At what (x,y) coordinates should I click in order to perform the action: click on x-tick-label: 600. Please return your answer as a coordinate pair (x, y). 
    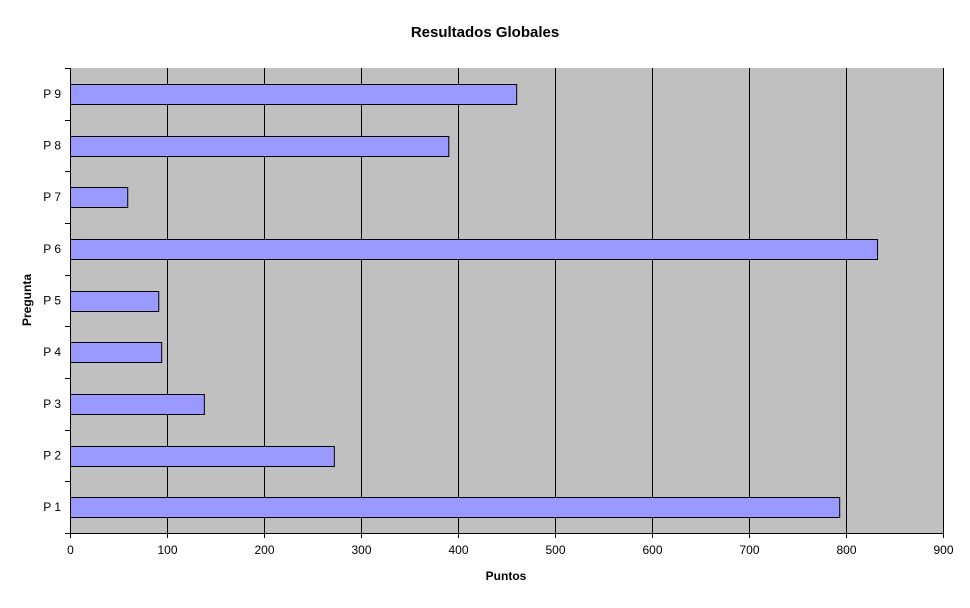
    Looking at the image, I should click on (652, 550).